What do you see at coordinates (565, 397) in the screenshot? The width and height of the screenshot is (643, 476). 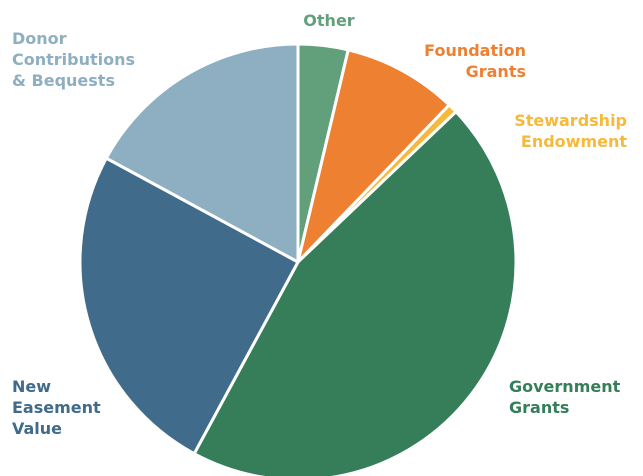 I see `slice-label-government-grants: Government Grants` at bounding box center [565, 397].